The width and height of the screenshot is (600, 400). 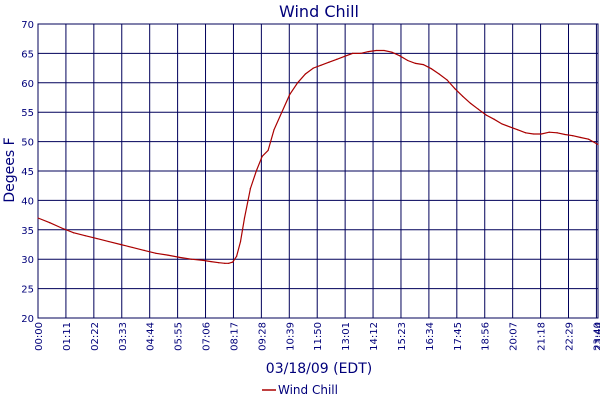 I want to click on x-tick-label: 17:45, so click(x=458, y=336).